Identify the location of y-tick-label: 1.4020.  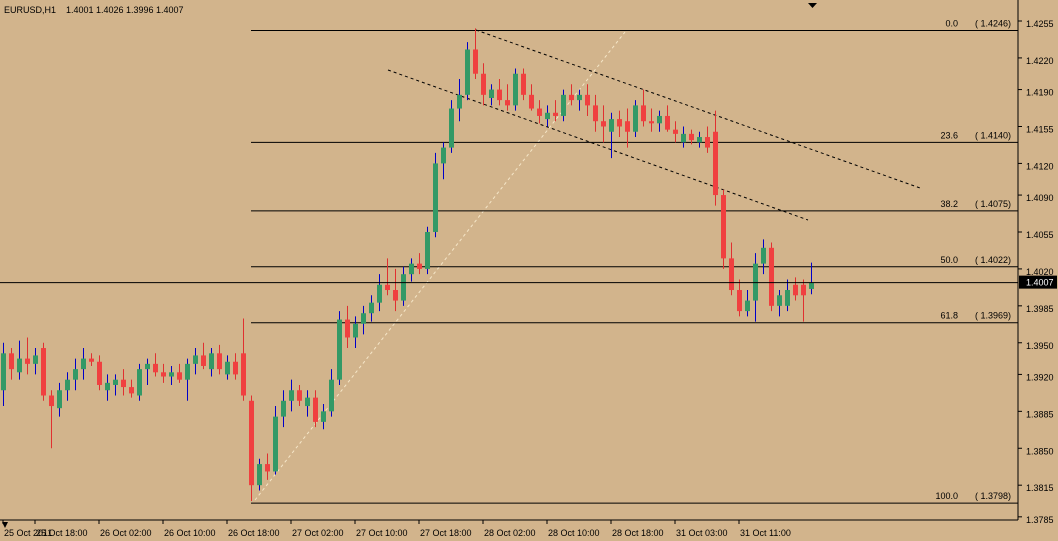
(1040, 272).